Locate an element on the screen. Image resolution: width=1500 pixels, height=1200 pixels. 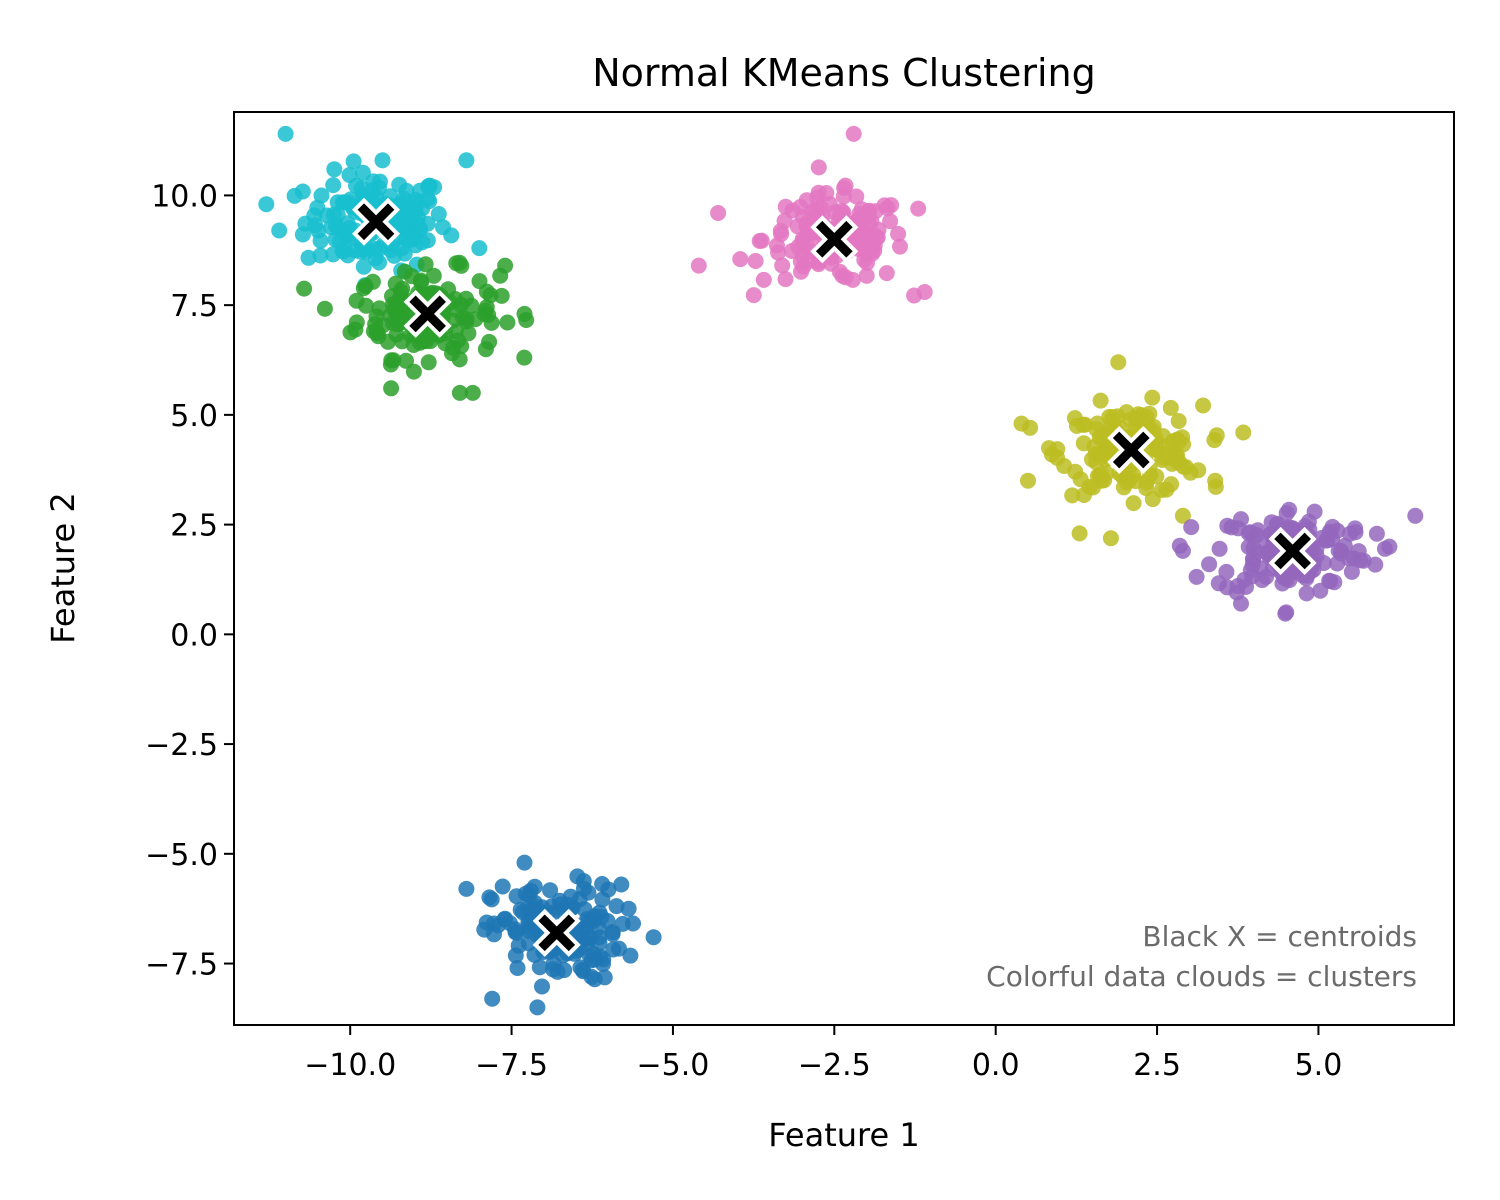
x-tick-label: −5.0 is located at coordinates (673, 1065).